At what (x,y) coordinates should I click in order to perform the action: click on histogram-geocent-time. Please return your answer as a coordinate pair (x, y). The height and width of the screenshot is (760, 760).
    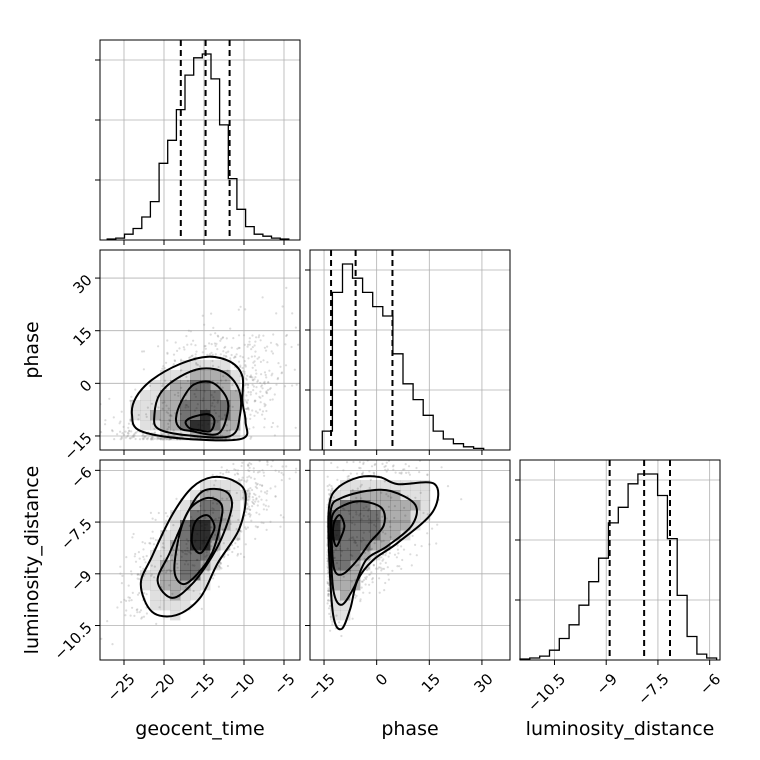
    Looking at the image, I should click on (198, 146).